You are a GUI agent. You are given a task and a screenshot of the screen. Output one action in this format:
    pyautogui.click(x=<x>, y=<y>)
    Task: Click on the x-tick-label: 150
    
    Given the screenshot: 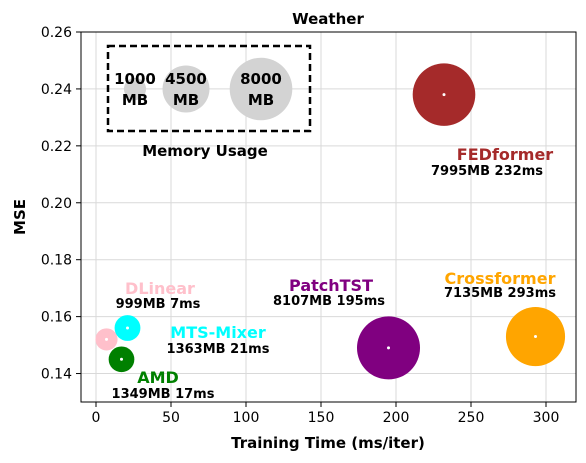 What is the action you would take?
    pyautogui.click(x=321, y=418)
    